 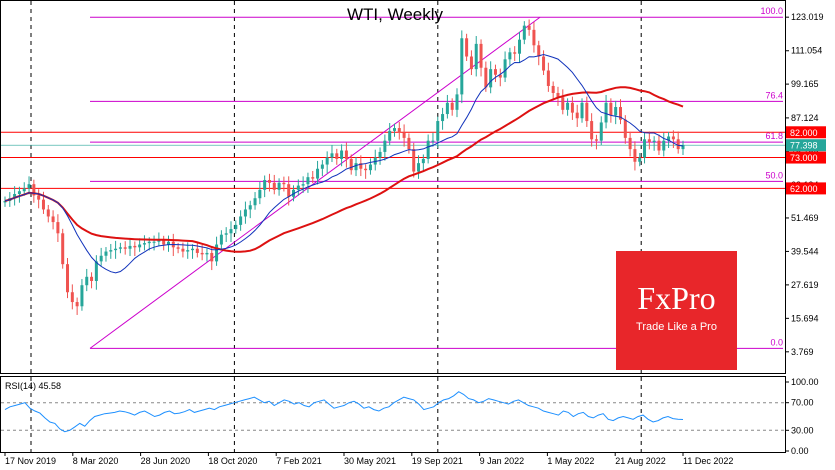 What do you see at coordinates (805, 318) in the screenshot?
I see `y-tick-label: 15.694` at bounding box center [805, 318].